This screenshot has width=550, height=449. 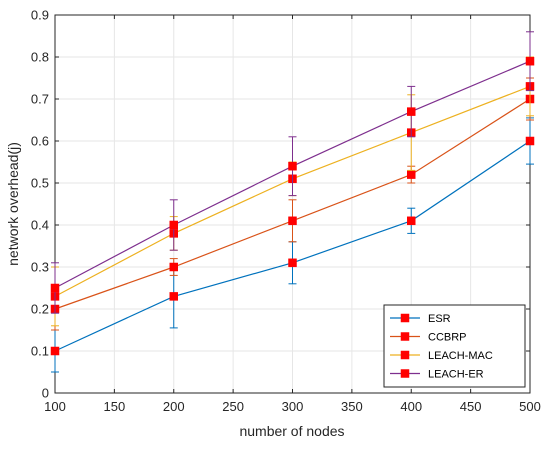 I want to click on x-tick-label: 200, so click(x=174, y=406).